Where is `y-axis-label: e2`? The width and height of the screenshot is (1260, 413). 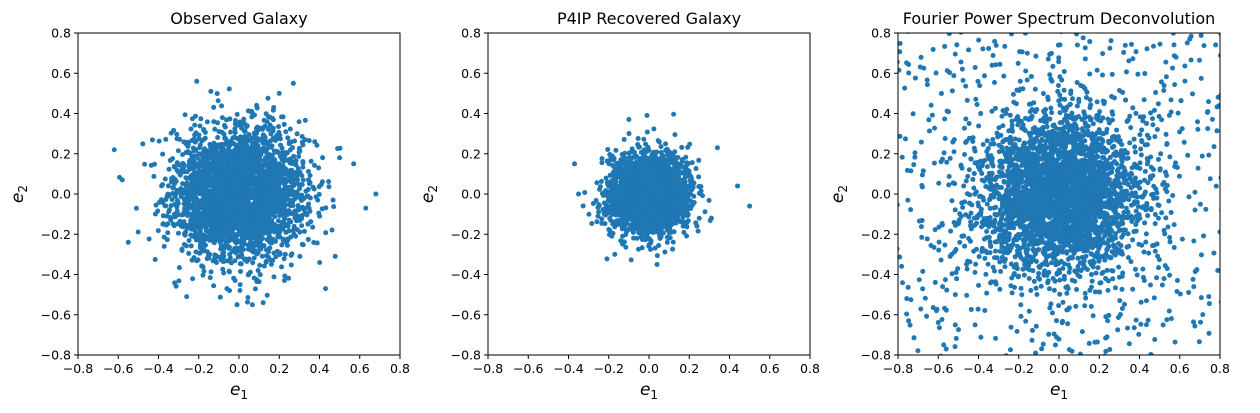
y-axis-label: e2 is located at coordinates (19, 194).